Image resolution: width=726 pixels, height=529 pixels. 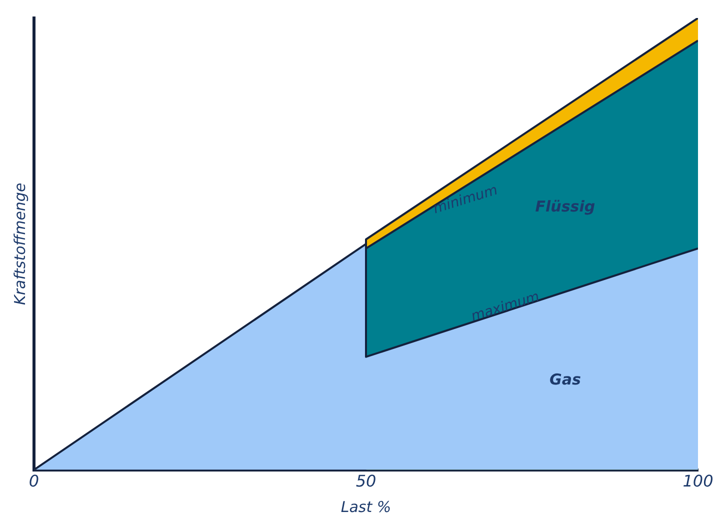 I want to click on x-tick-label: 0, so click(x=34, y=481).